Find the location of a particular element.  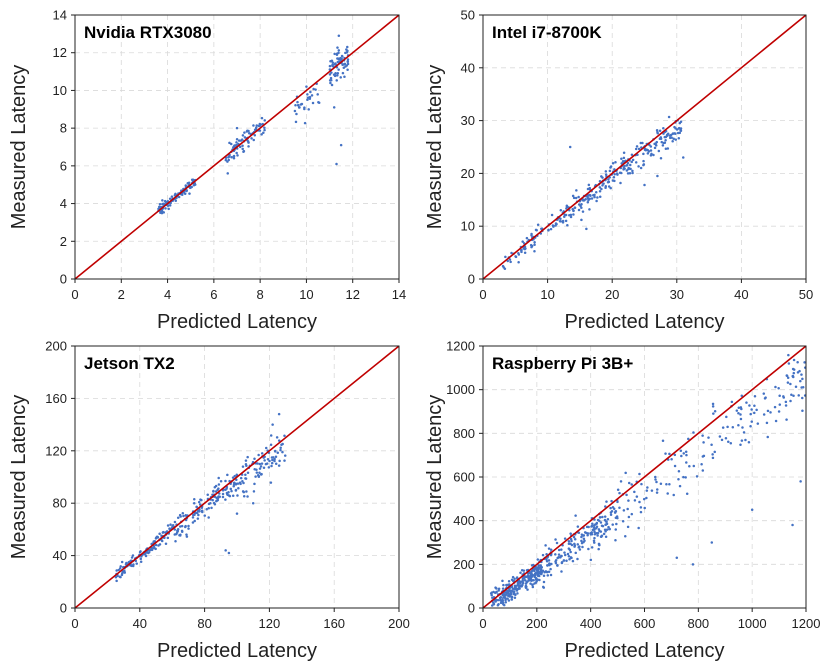

x-tick-label: 2 is located at coordinates (121, 294).